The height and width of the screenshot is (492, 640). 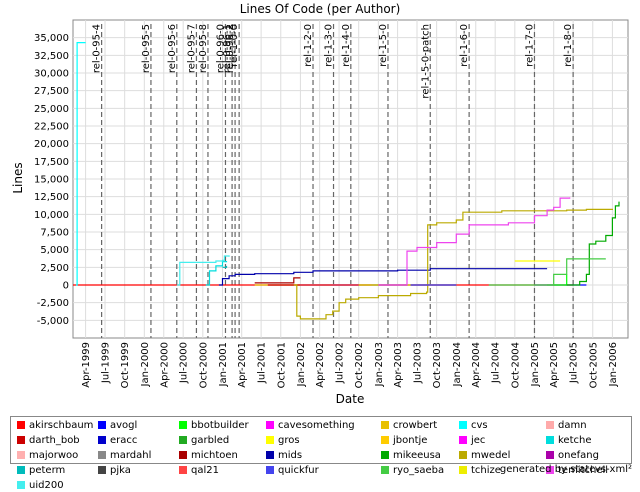 What do you see at coordinates (474, 241) in the screenshot?
I see `series-line-temitchell` at bounding box center [474, 241].